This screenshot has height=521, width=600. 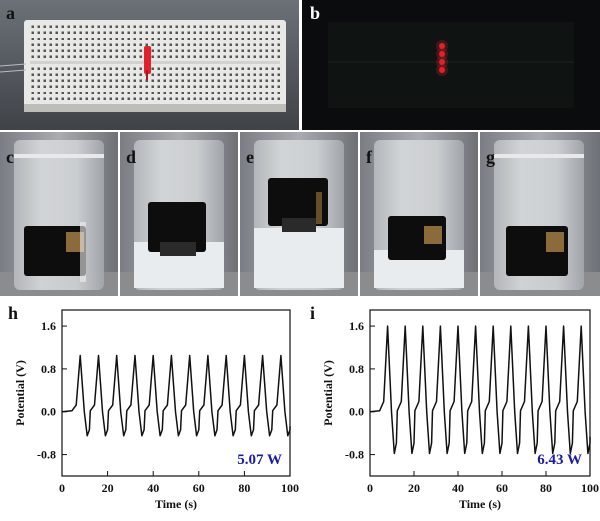 I want to click on panel-label-b: b, so click(x=315, y=13).